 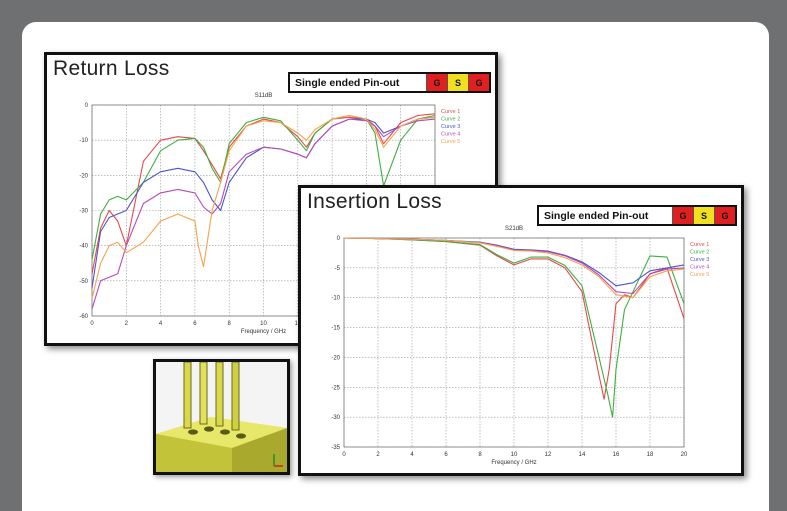 What do you see at coordinates (335, 388) in the screenshot?
I see `y-tick-label: -25` at bounding box center [335, 388].